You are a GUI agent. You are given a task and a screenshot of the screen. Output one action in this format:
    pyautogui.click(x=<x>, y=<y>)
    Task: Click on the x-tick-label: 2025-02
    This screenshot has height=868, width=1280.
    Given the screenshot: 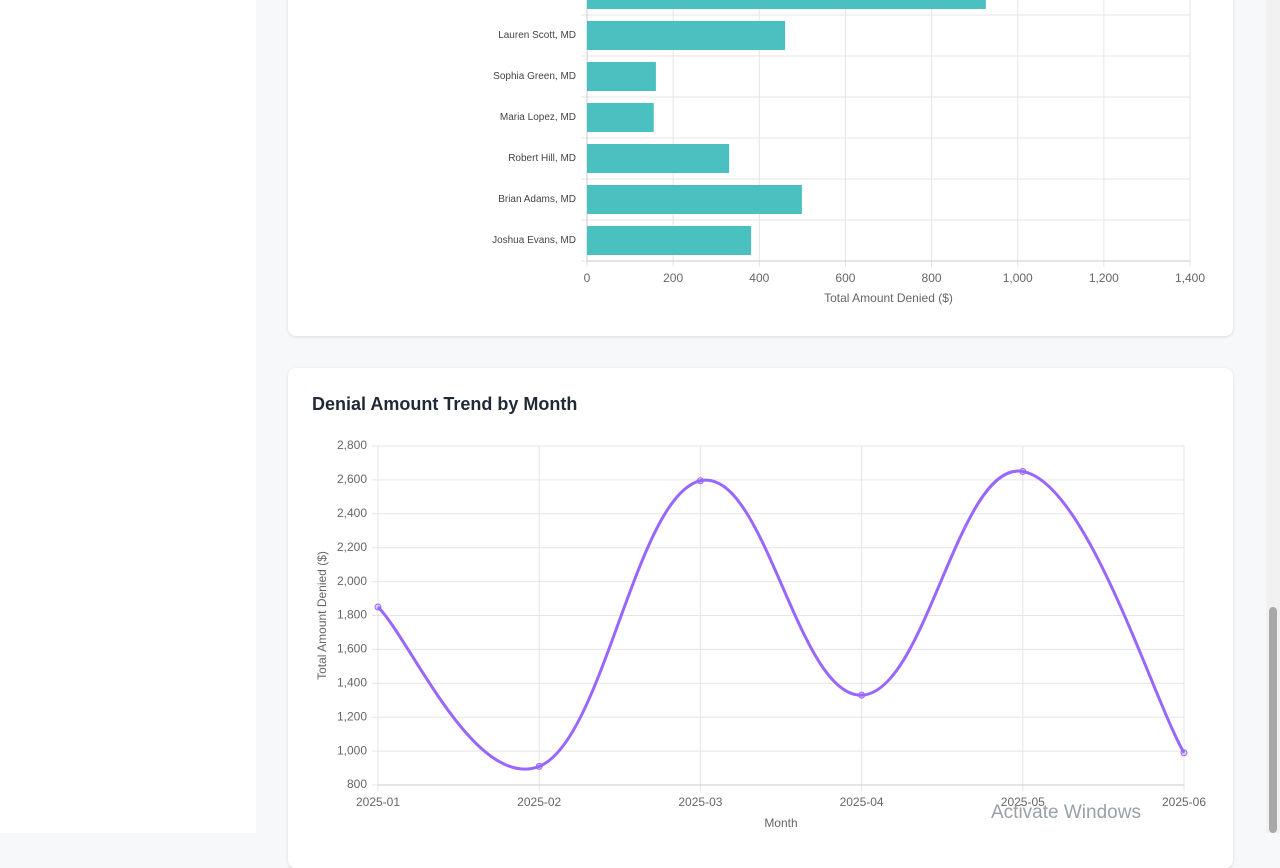 What is the action you would take?
    pyautogui.click(x=539, y=802)
    